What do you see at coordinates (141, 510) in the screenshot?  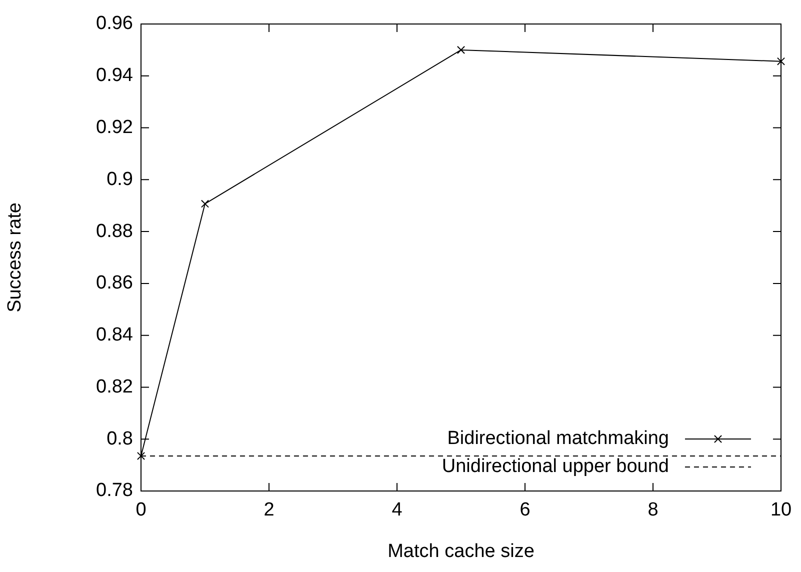 I see `x-tick-label: 0` at bounding box center [141, 510].